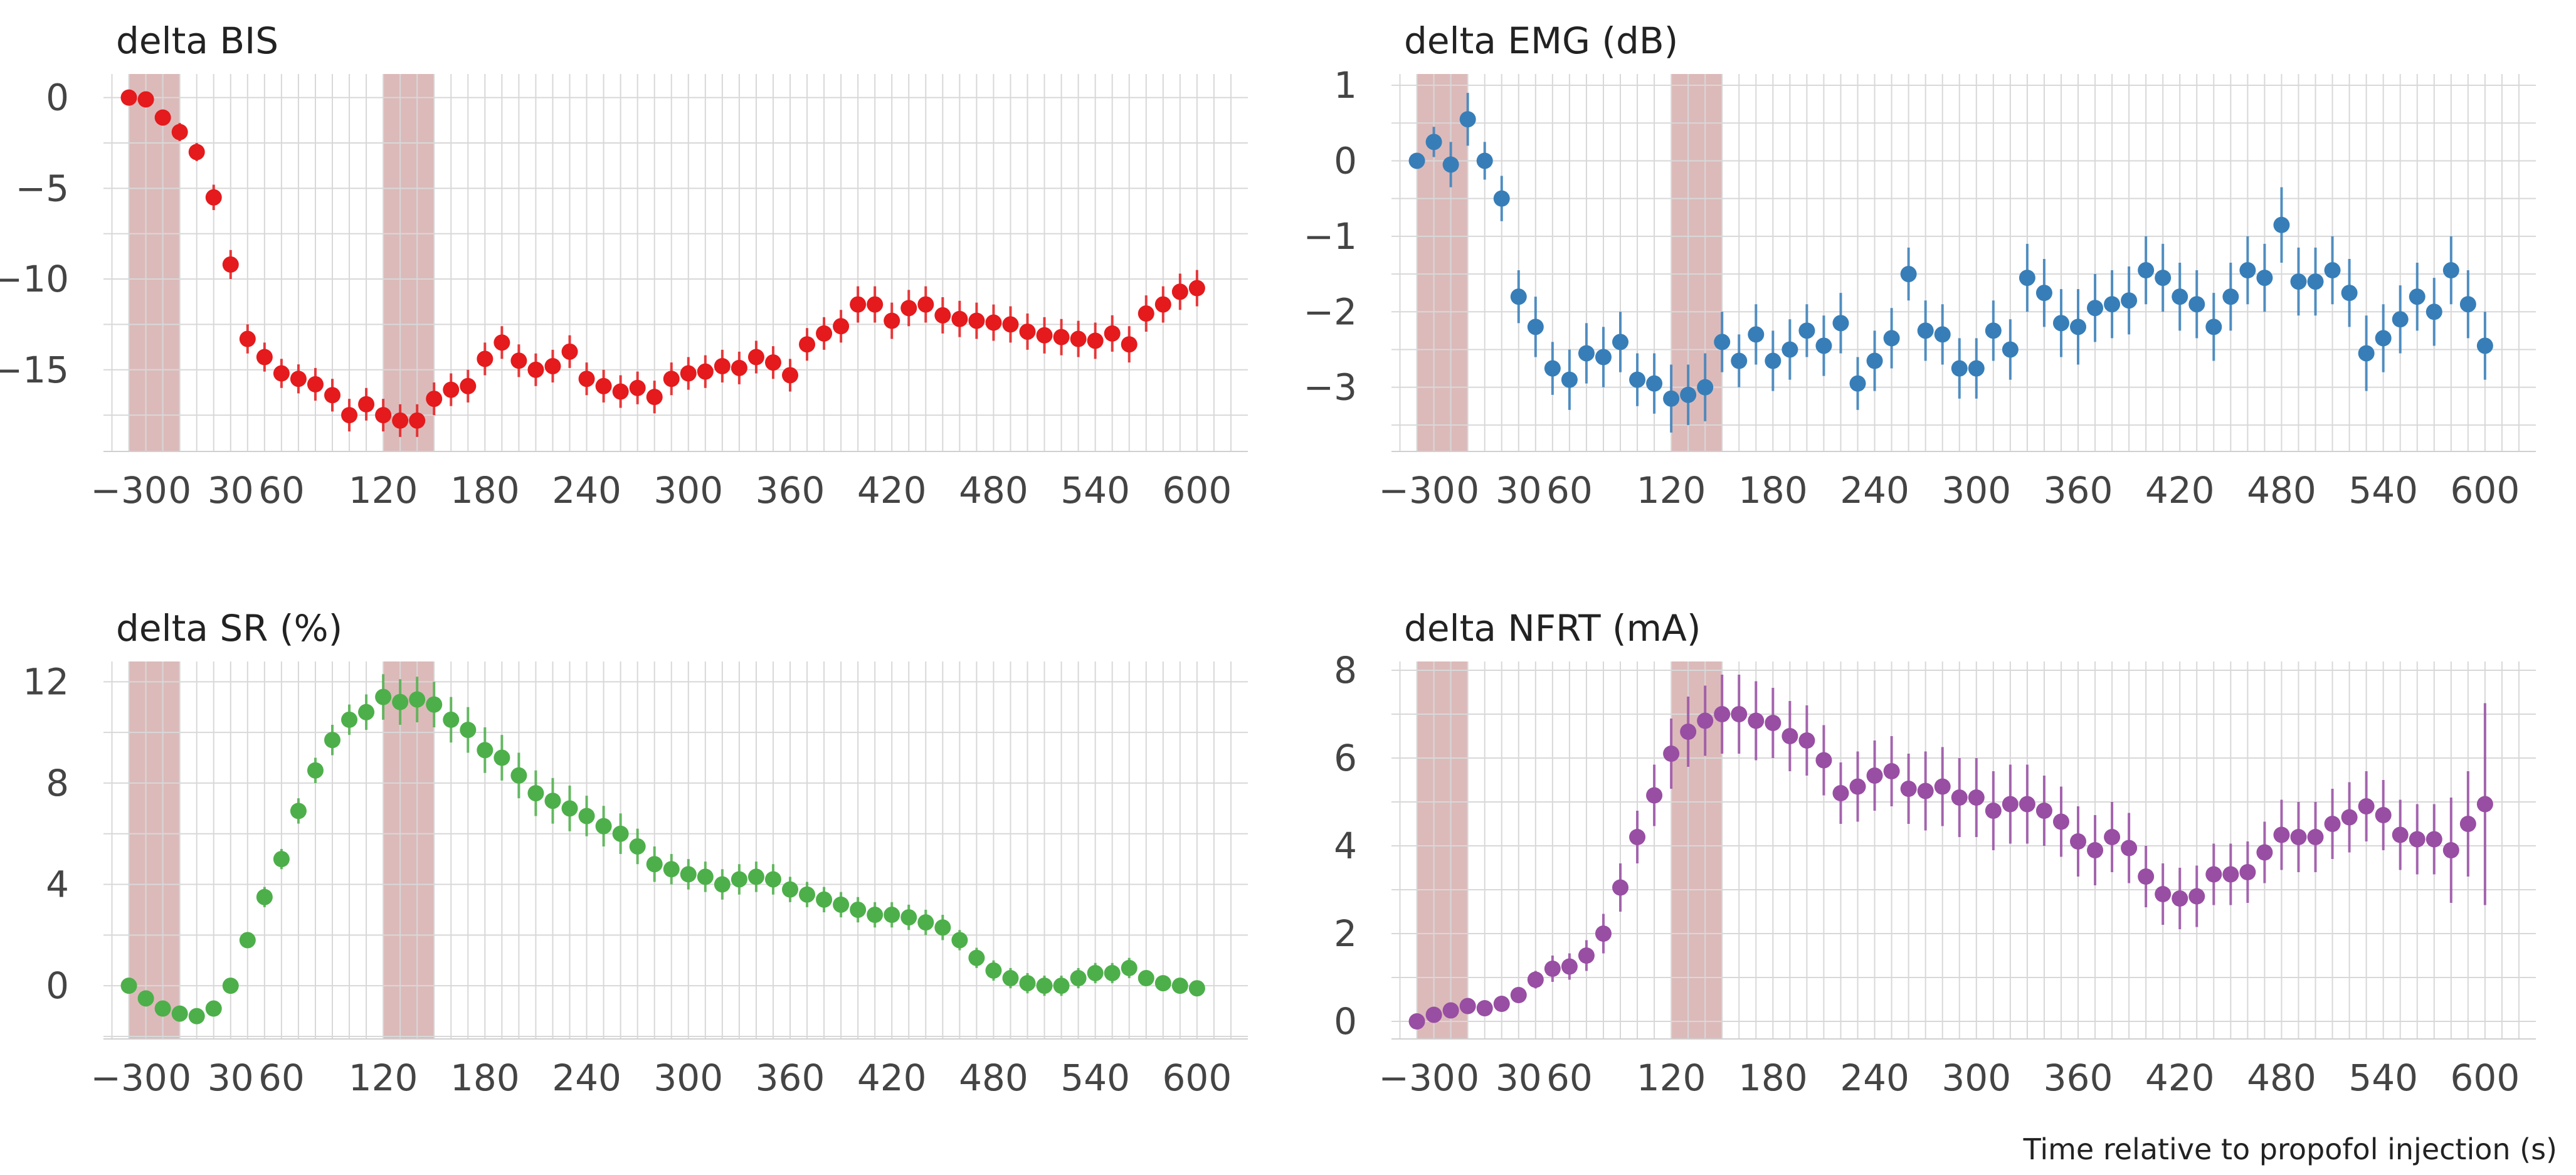 The height and width of the screenshot is (1175, 2576). What do you see at coordinates (128, 490) in the screenshot?
I see `x-tick-label: −30` at bounding box center [128, 490].